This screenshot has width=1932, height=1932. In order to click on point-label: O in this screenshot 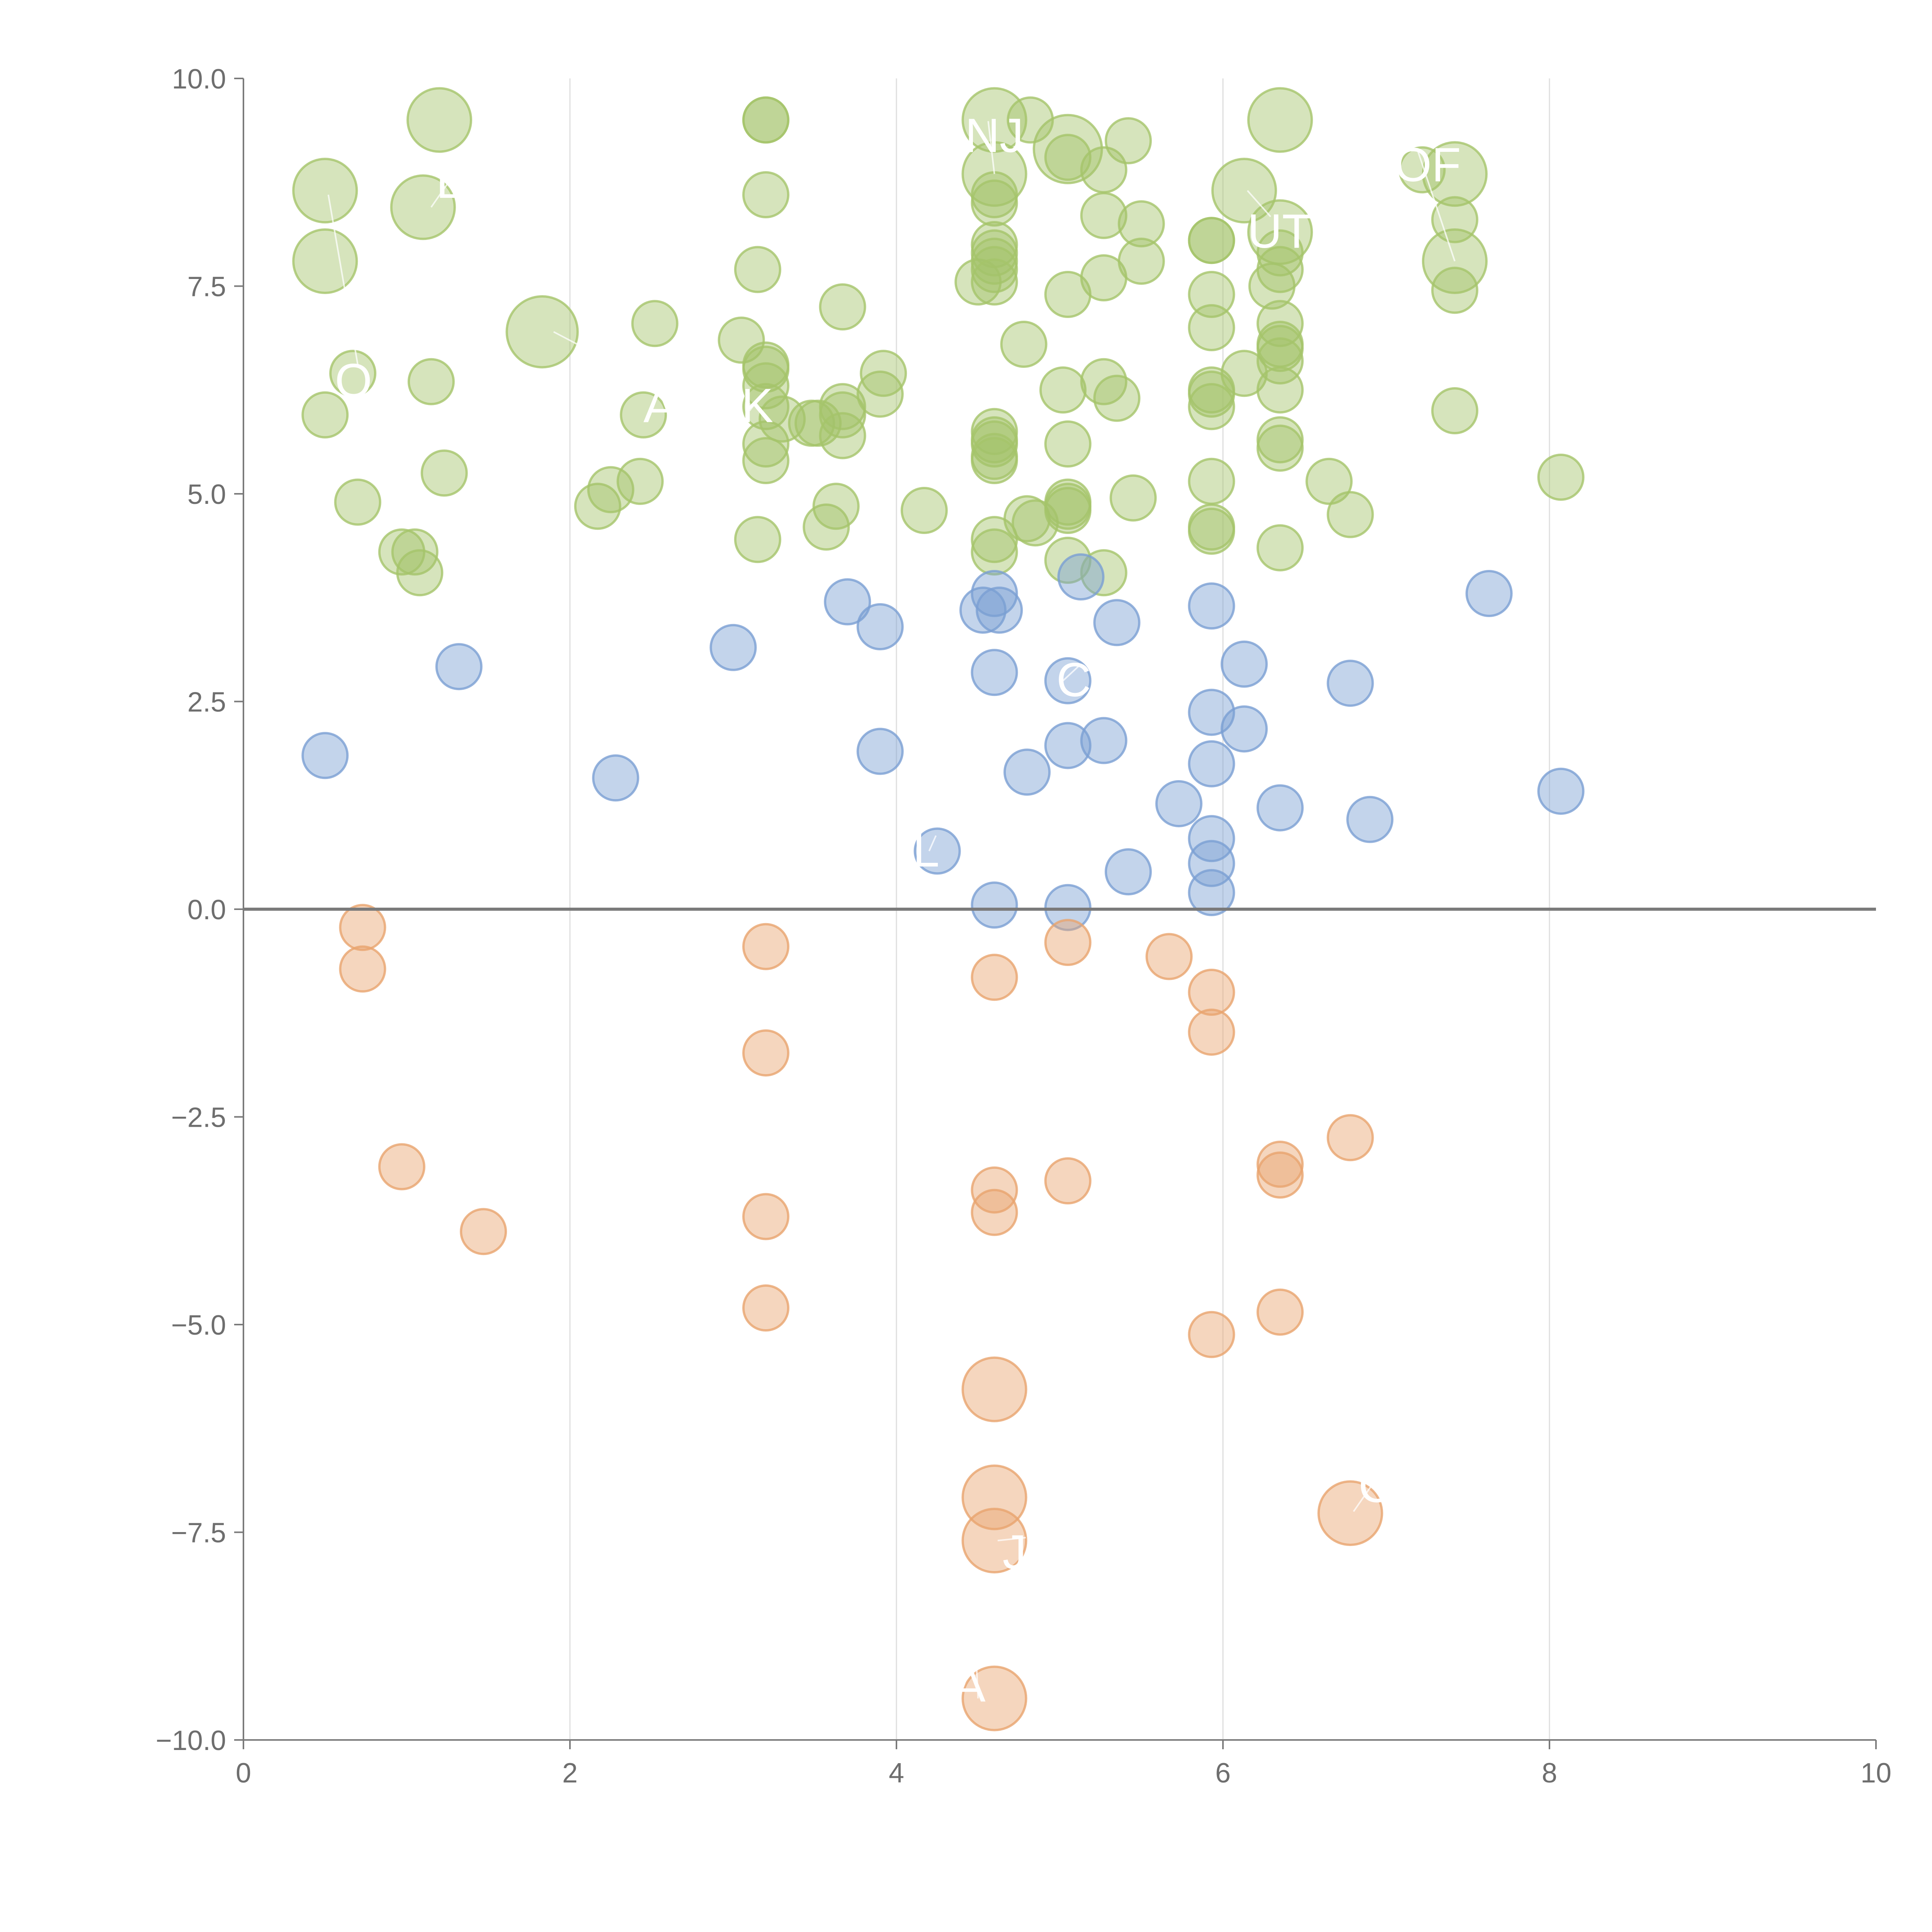, I will do `click(353, 381)`.